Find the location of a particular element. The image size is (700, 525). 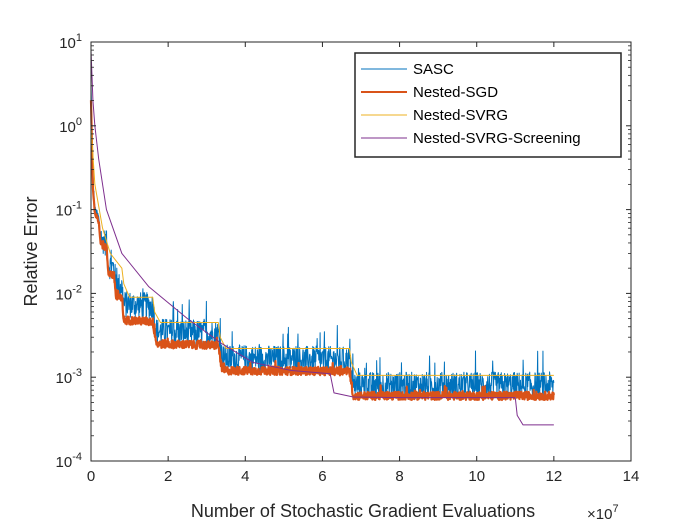

x-tick-label: 4 is located at coordinates (245, 476).